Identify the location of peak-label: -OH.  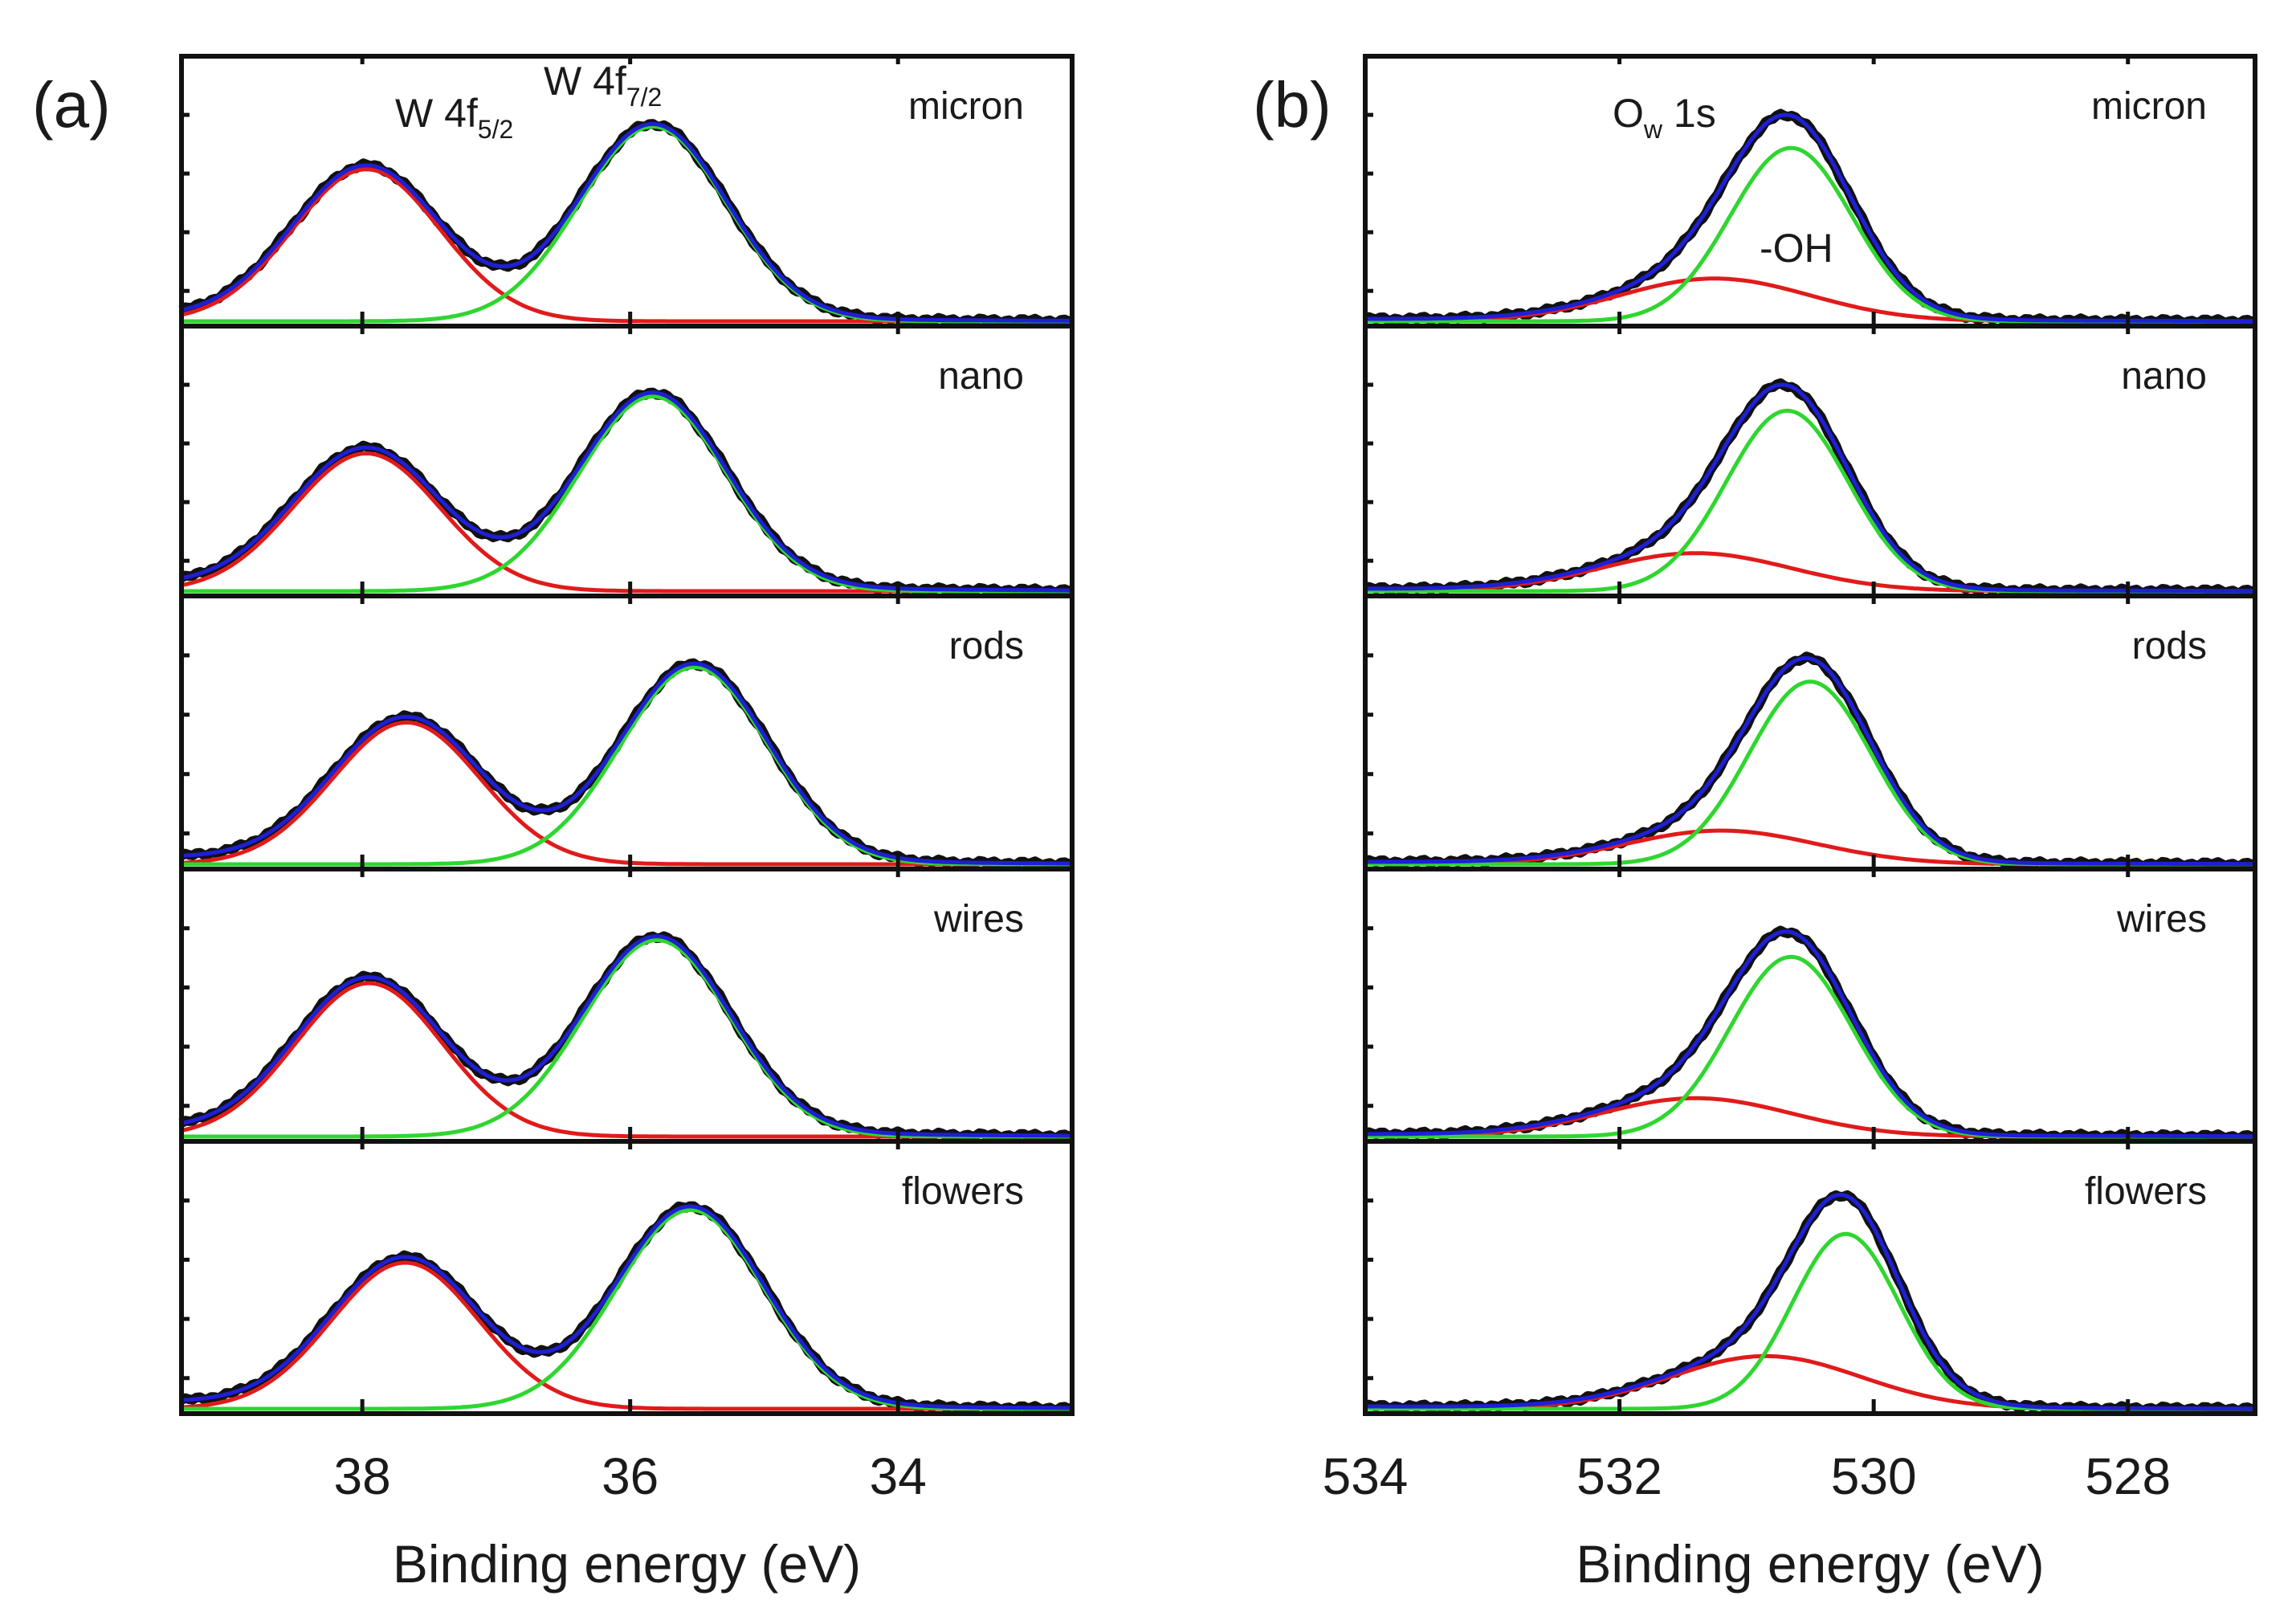
(1797, 248).